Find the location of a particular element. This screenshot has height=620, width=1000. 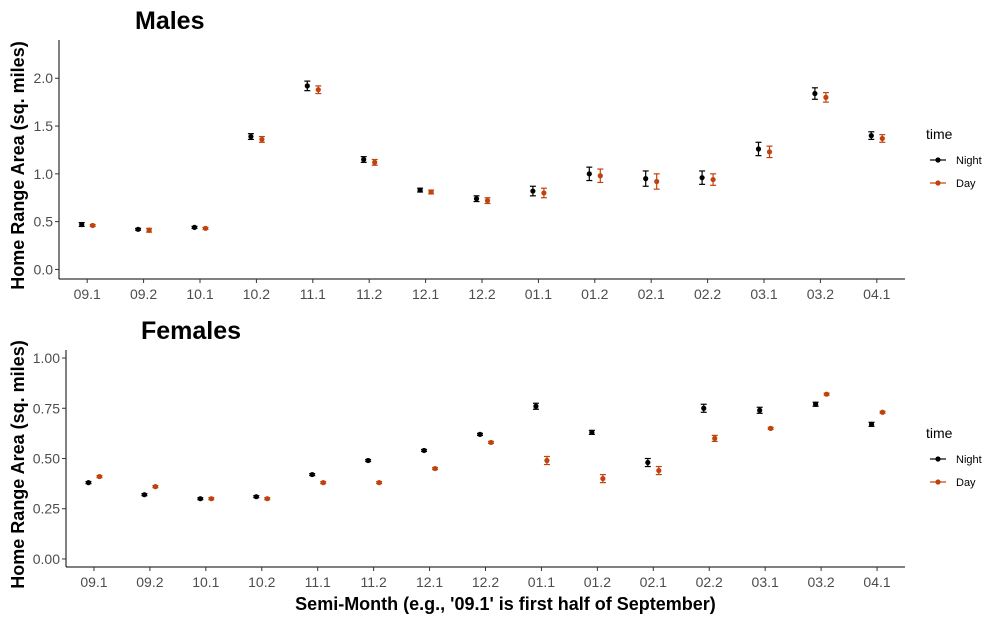

series-day is located at coordinates (491, 446).